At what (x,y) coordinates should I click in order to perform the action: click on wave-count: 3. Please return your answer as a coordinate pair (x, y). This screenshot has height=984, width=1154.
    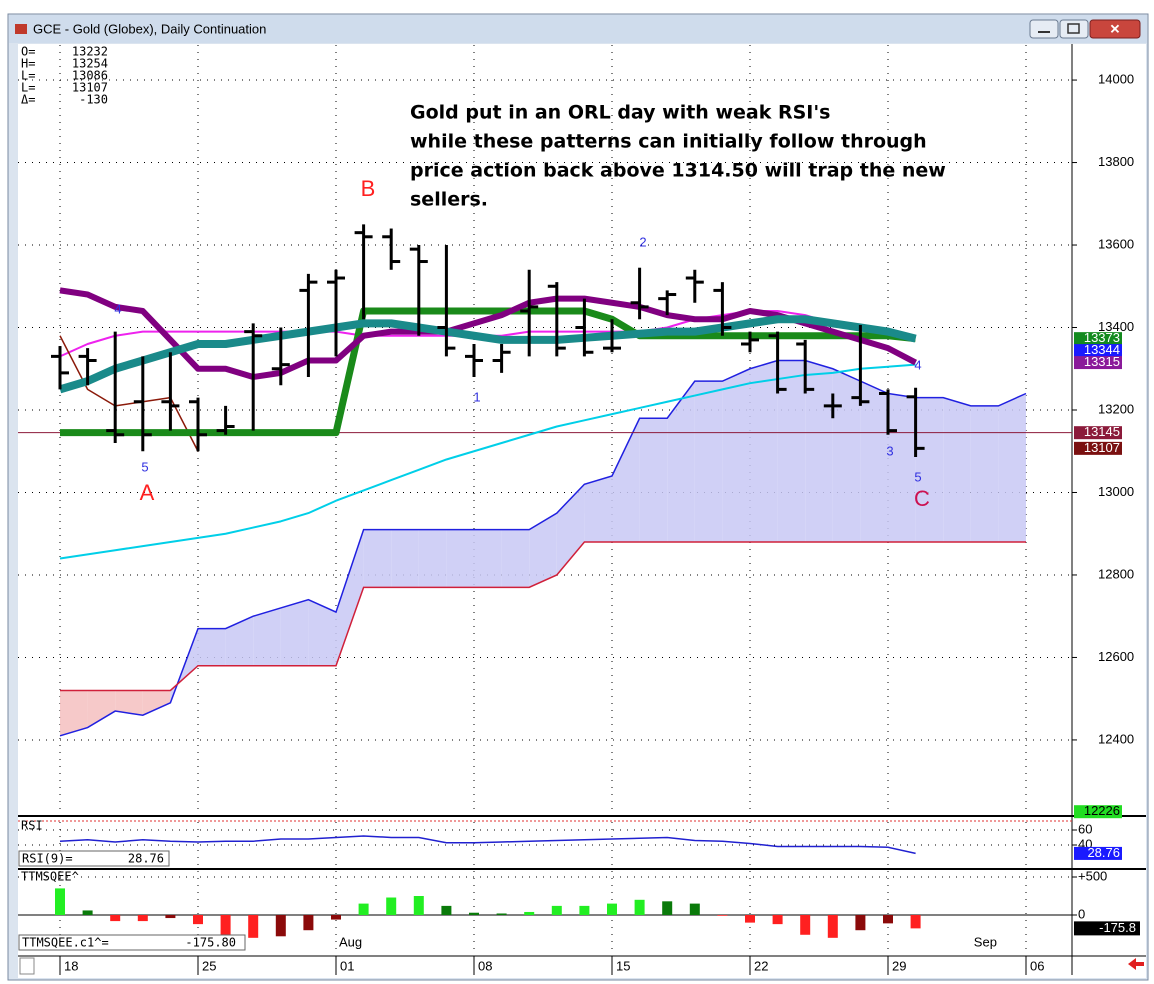
    Looking at the image, I should click on (889, 450).